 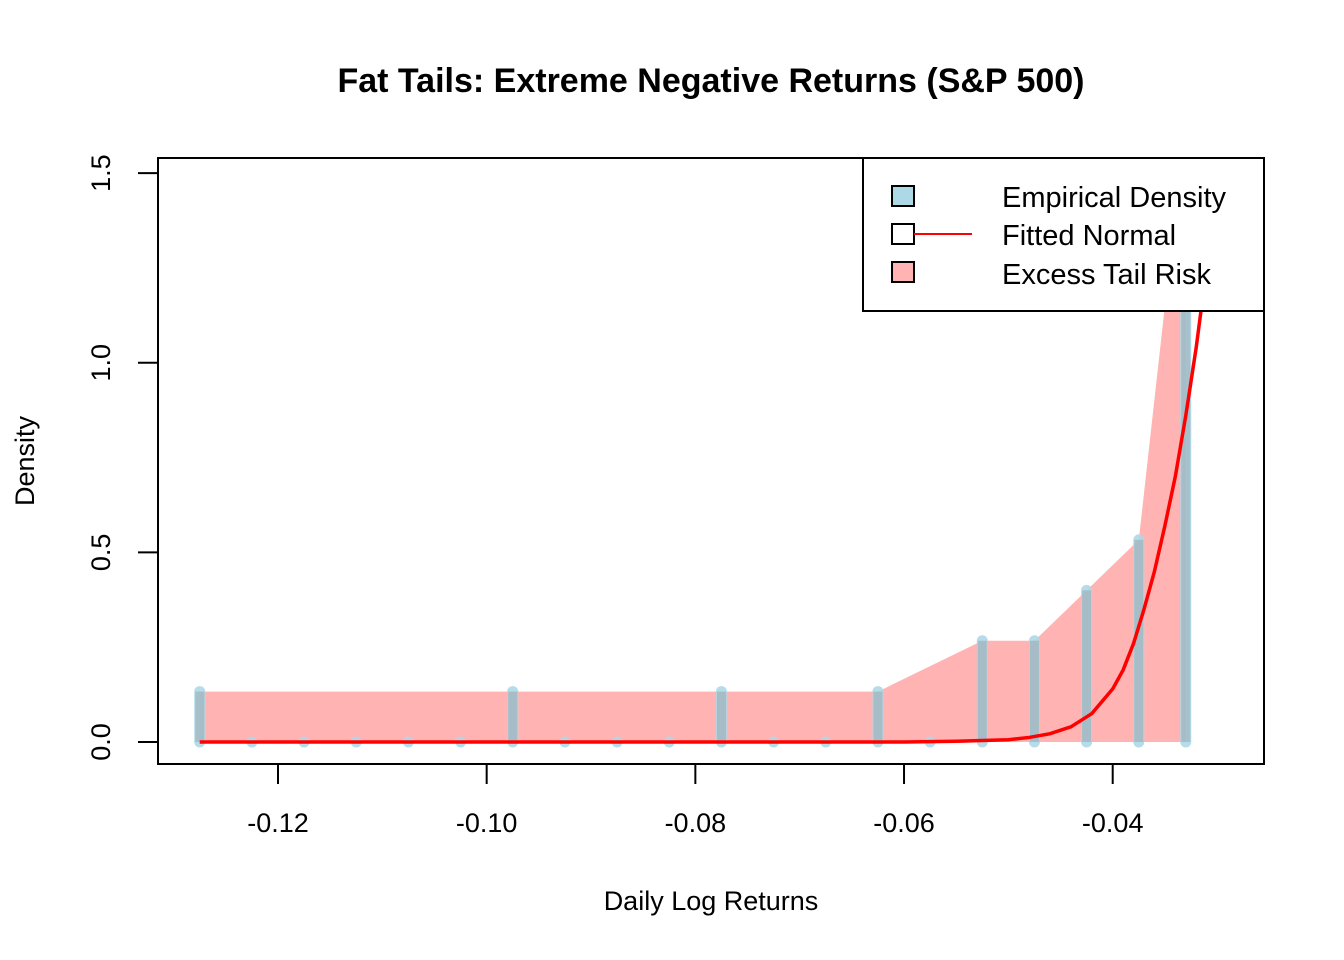 What do you see at coordinates (711, 901) in the screenshot?
I see `x-axis-label: Daily Log Returns` at bounding box center [711, 901].